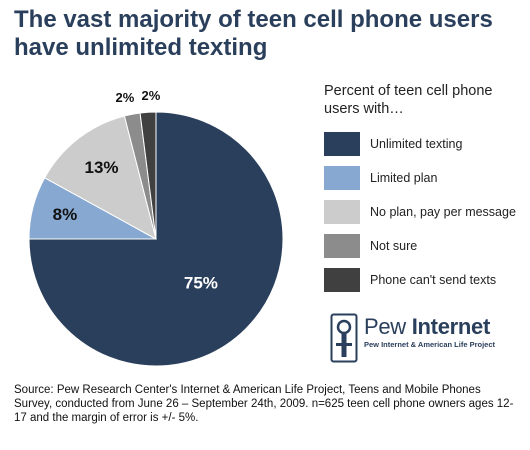 Image resolution: width=530 pixels, height=450 pixels. Describe the element at coordinates (344, 338) in the screenshot. I see `pew-logo-icon` at that location.